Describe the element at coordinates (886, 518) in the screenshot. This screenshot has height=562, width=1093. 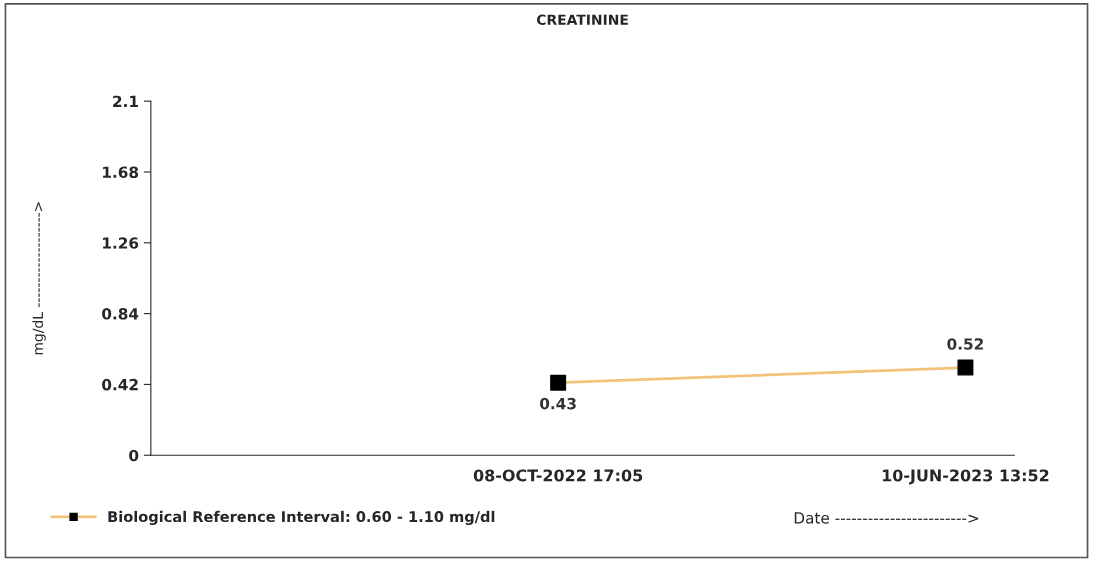
I see `x-axis-title: Date ------------------------>` at that location.